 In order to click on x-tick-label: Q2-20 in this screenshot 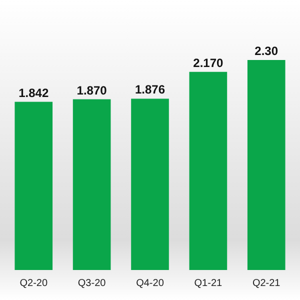, I will do `click(34, 283)`.